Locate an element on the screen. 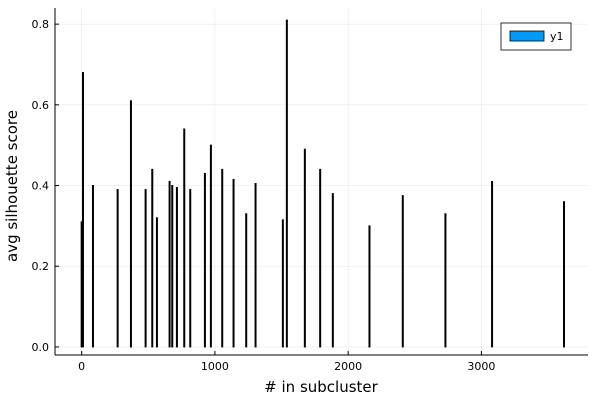 The height and width of the screenshot is (400, 600). x-axis-label: # in subcluster is located at coordinates (321, 387).